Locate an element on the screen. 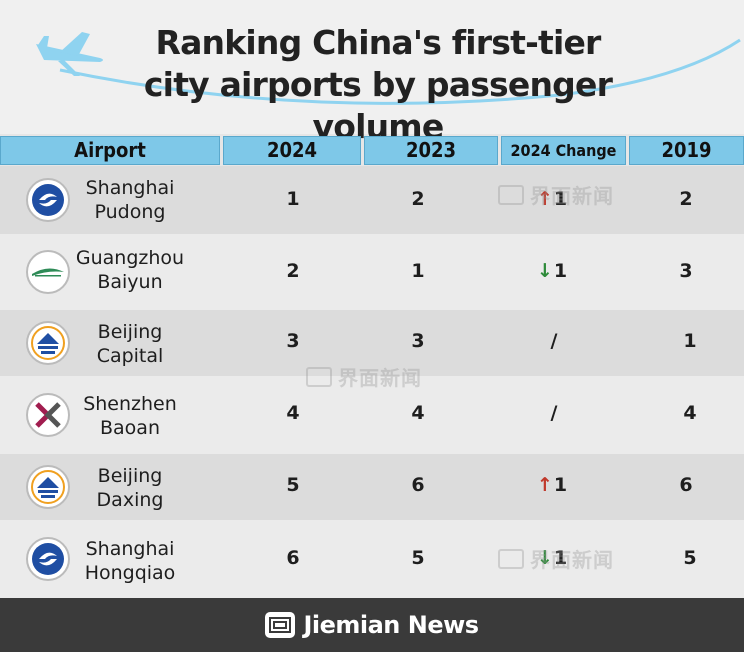  airport-name: Shanghai Hongqiao is located at coordinates (130, 561).